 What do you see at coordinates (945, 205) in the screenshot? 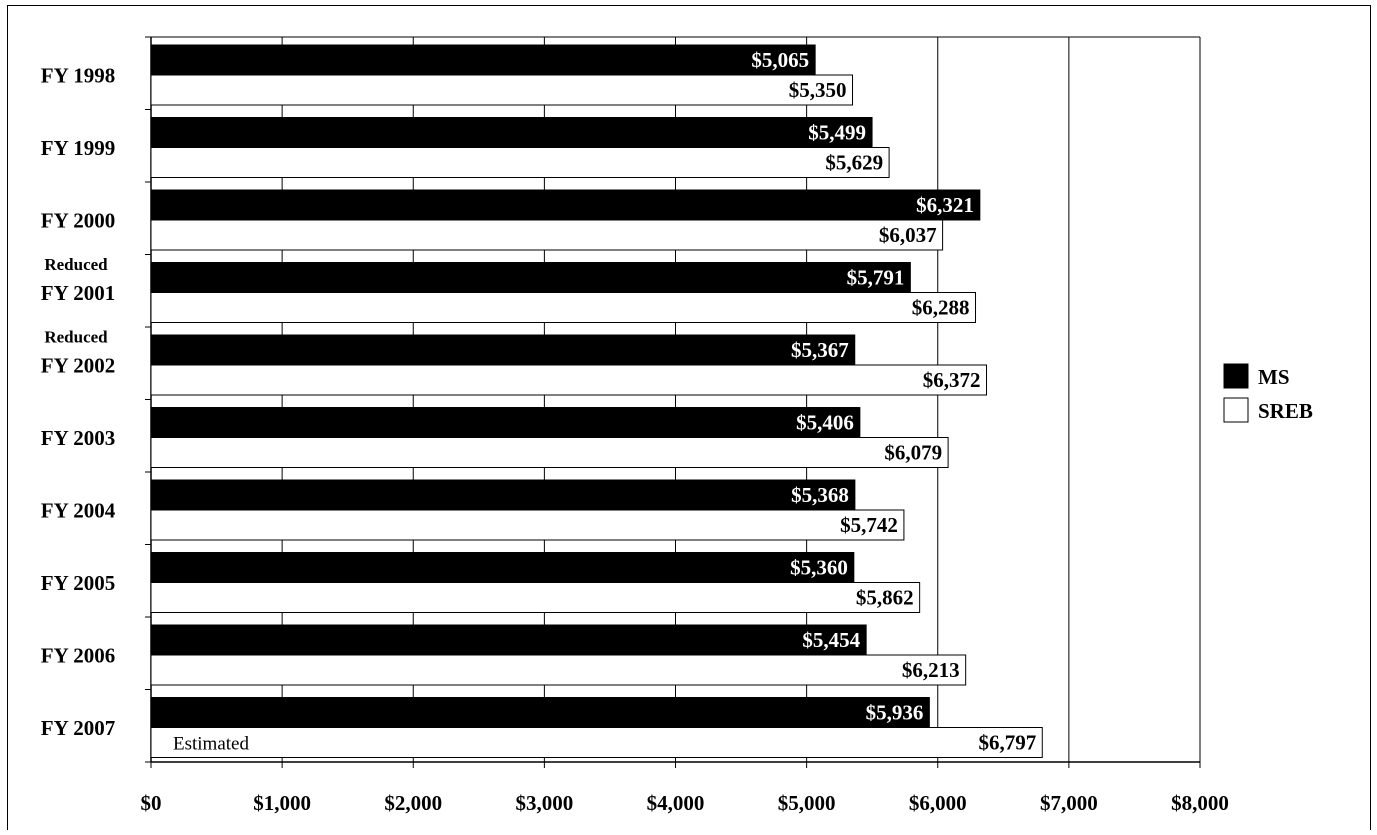
I see `data-label-ms: $6,321` at bounding box center [945, 205].